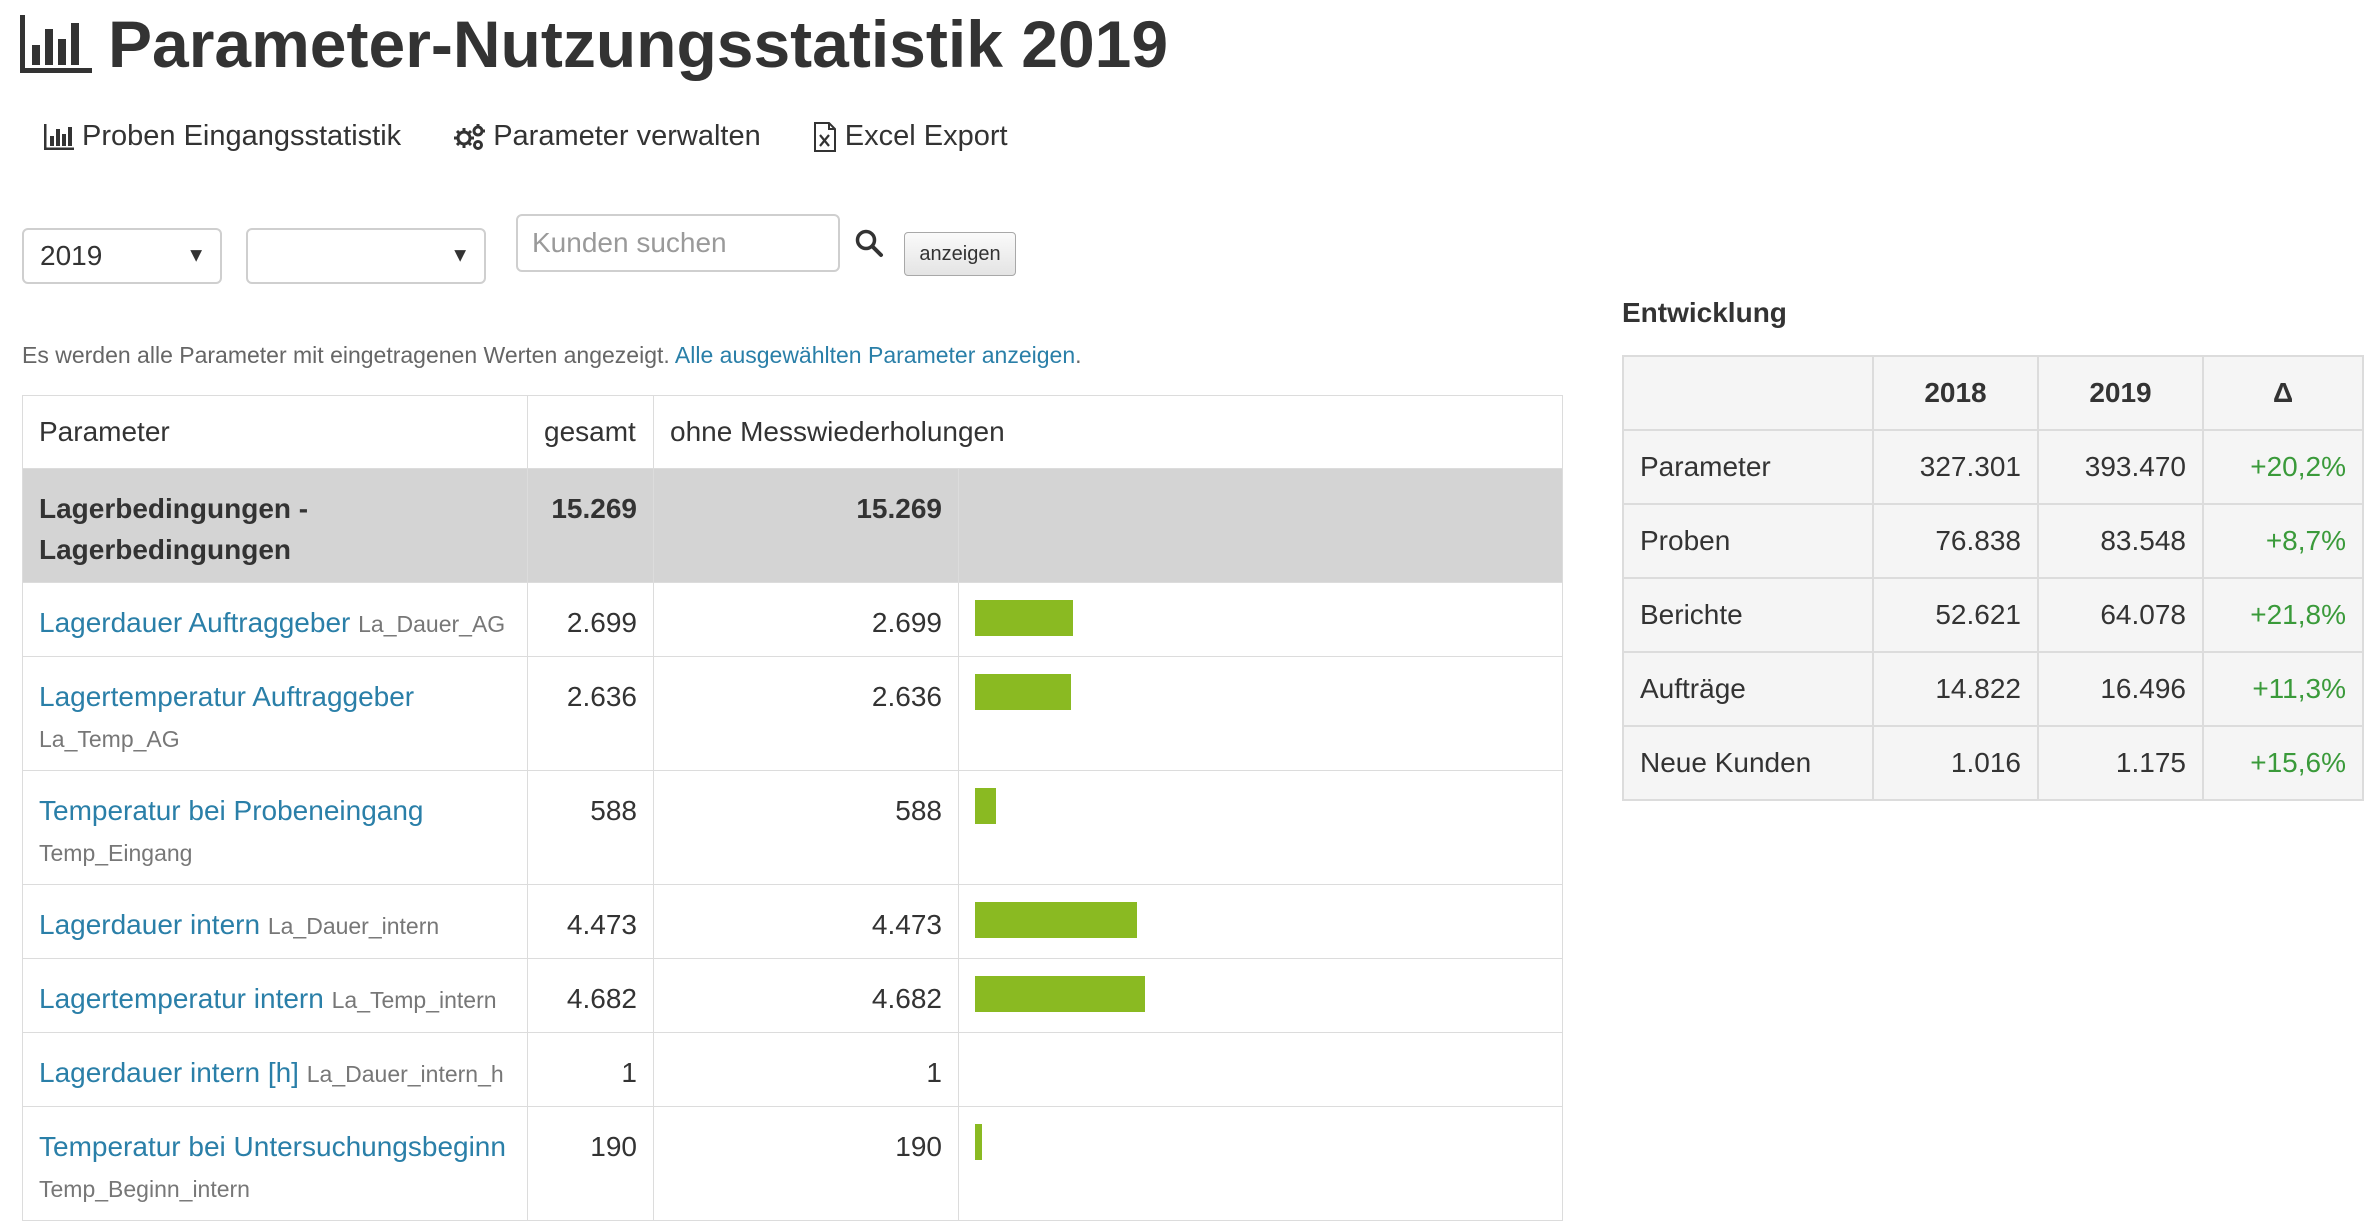 Image resolution: width=2372 pixels, height=1225 pixels. Describe the element at coordinates (2283, 689) in the screenshot. I see `delta-value: +11,3%` at that location.